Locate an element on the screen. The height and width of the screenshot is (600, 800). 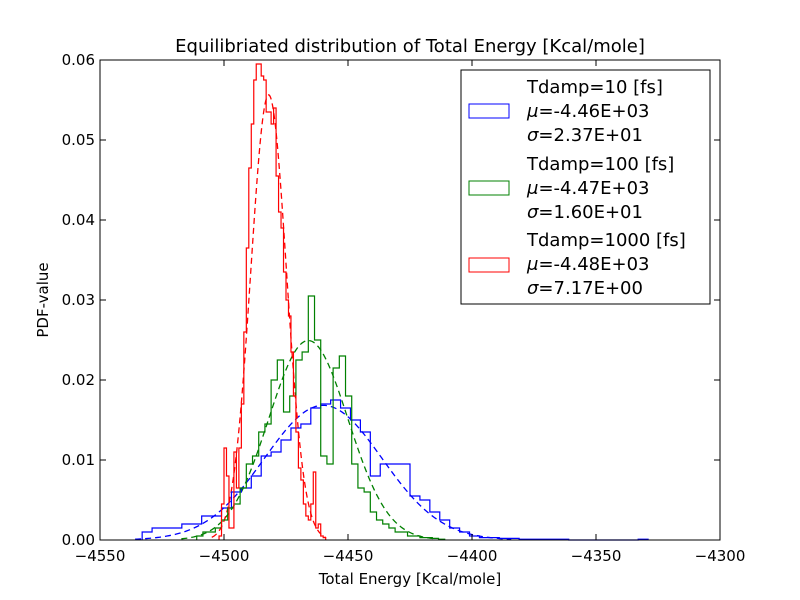
x-tick-label: −4450 is located at coordinates (348, 556).